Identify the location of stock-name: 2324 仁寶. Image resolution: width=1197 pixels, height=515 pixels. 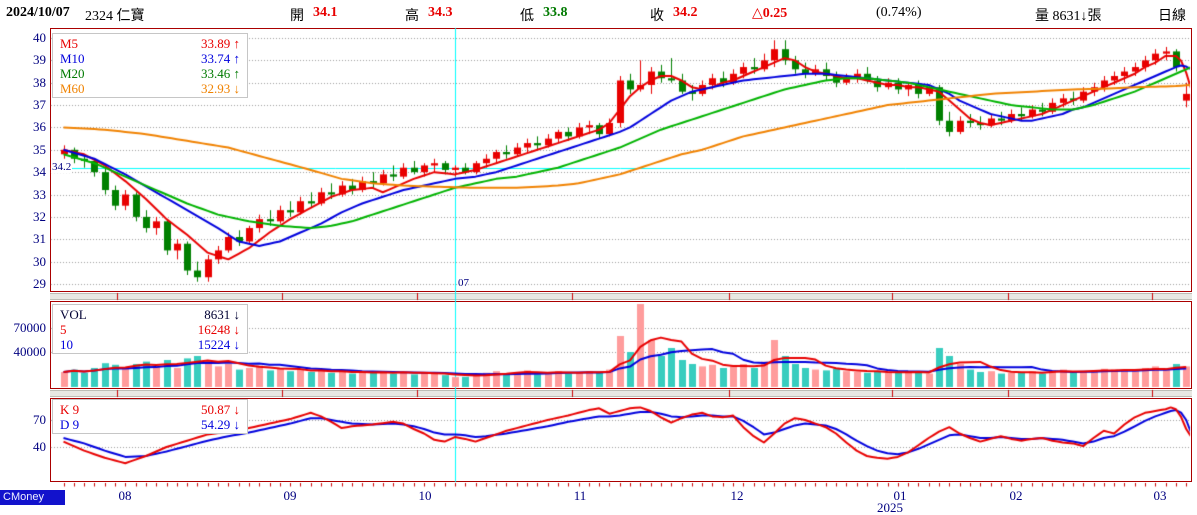
(115, 16).